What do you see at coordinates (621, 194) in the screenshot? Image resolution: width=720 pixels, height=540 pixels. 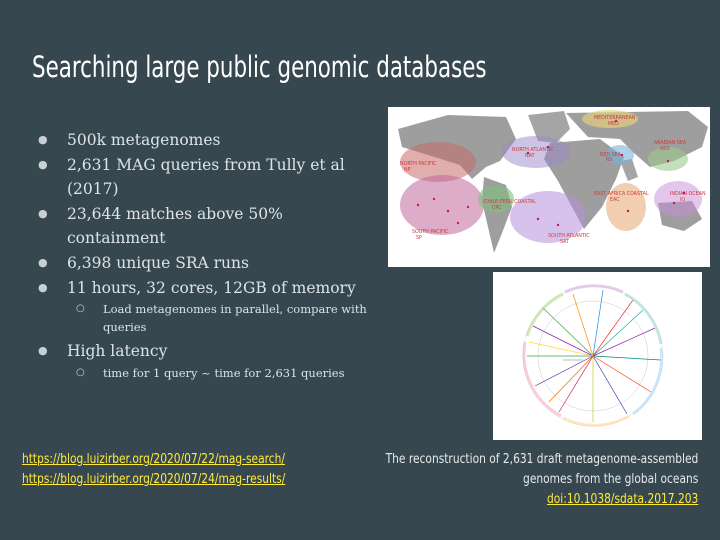 I see `map-label-eac: EAST AFRICA COASTAL` at bounding box center [621, 194].